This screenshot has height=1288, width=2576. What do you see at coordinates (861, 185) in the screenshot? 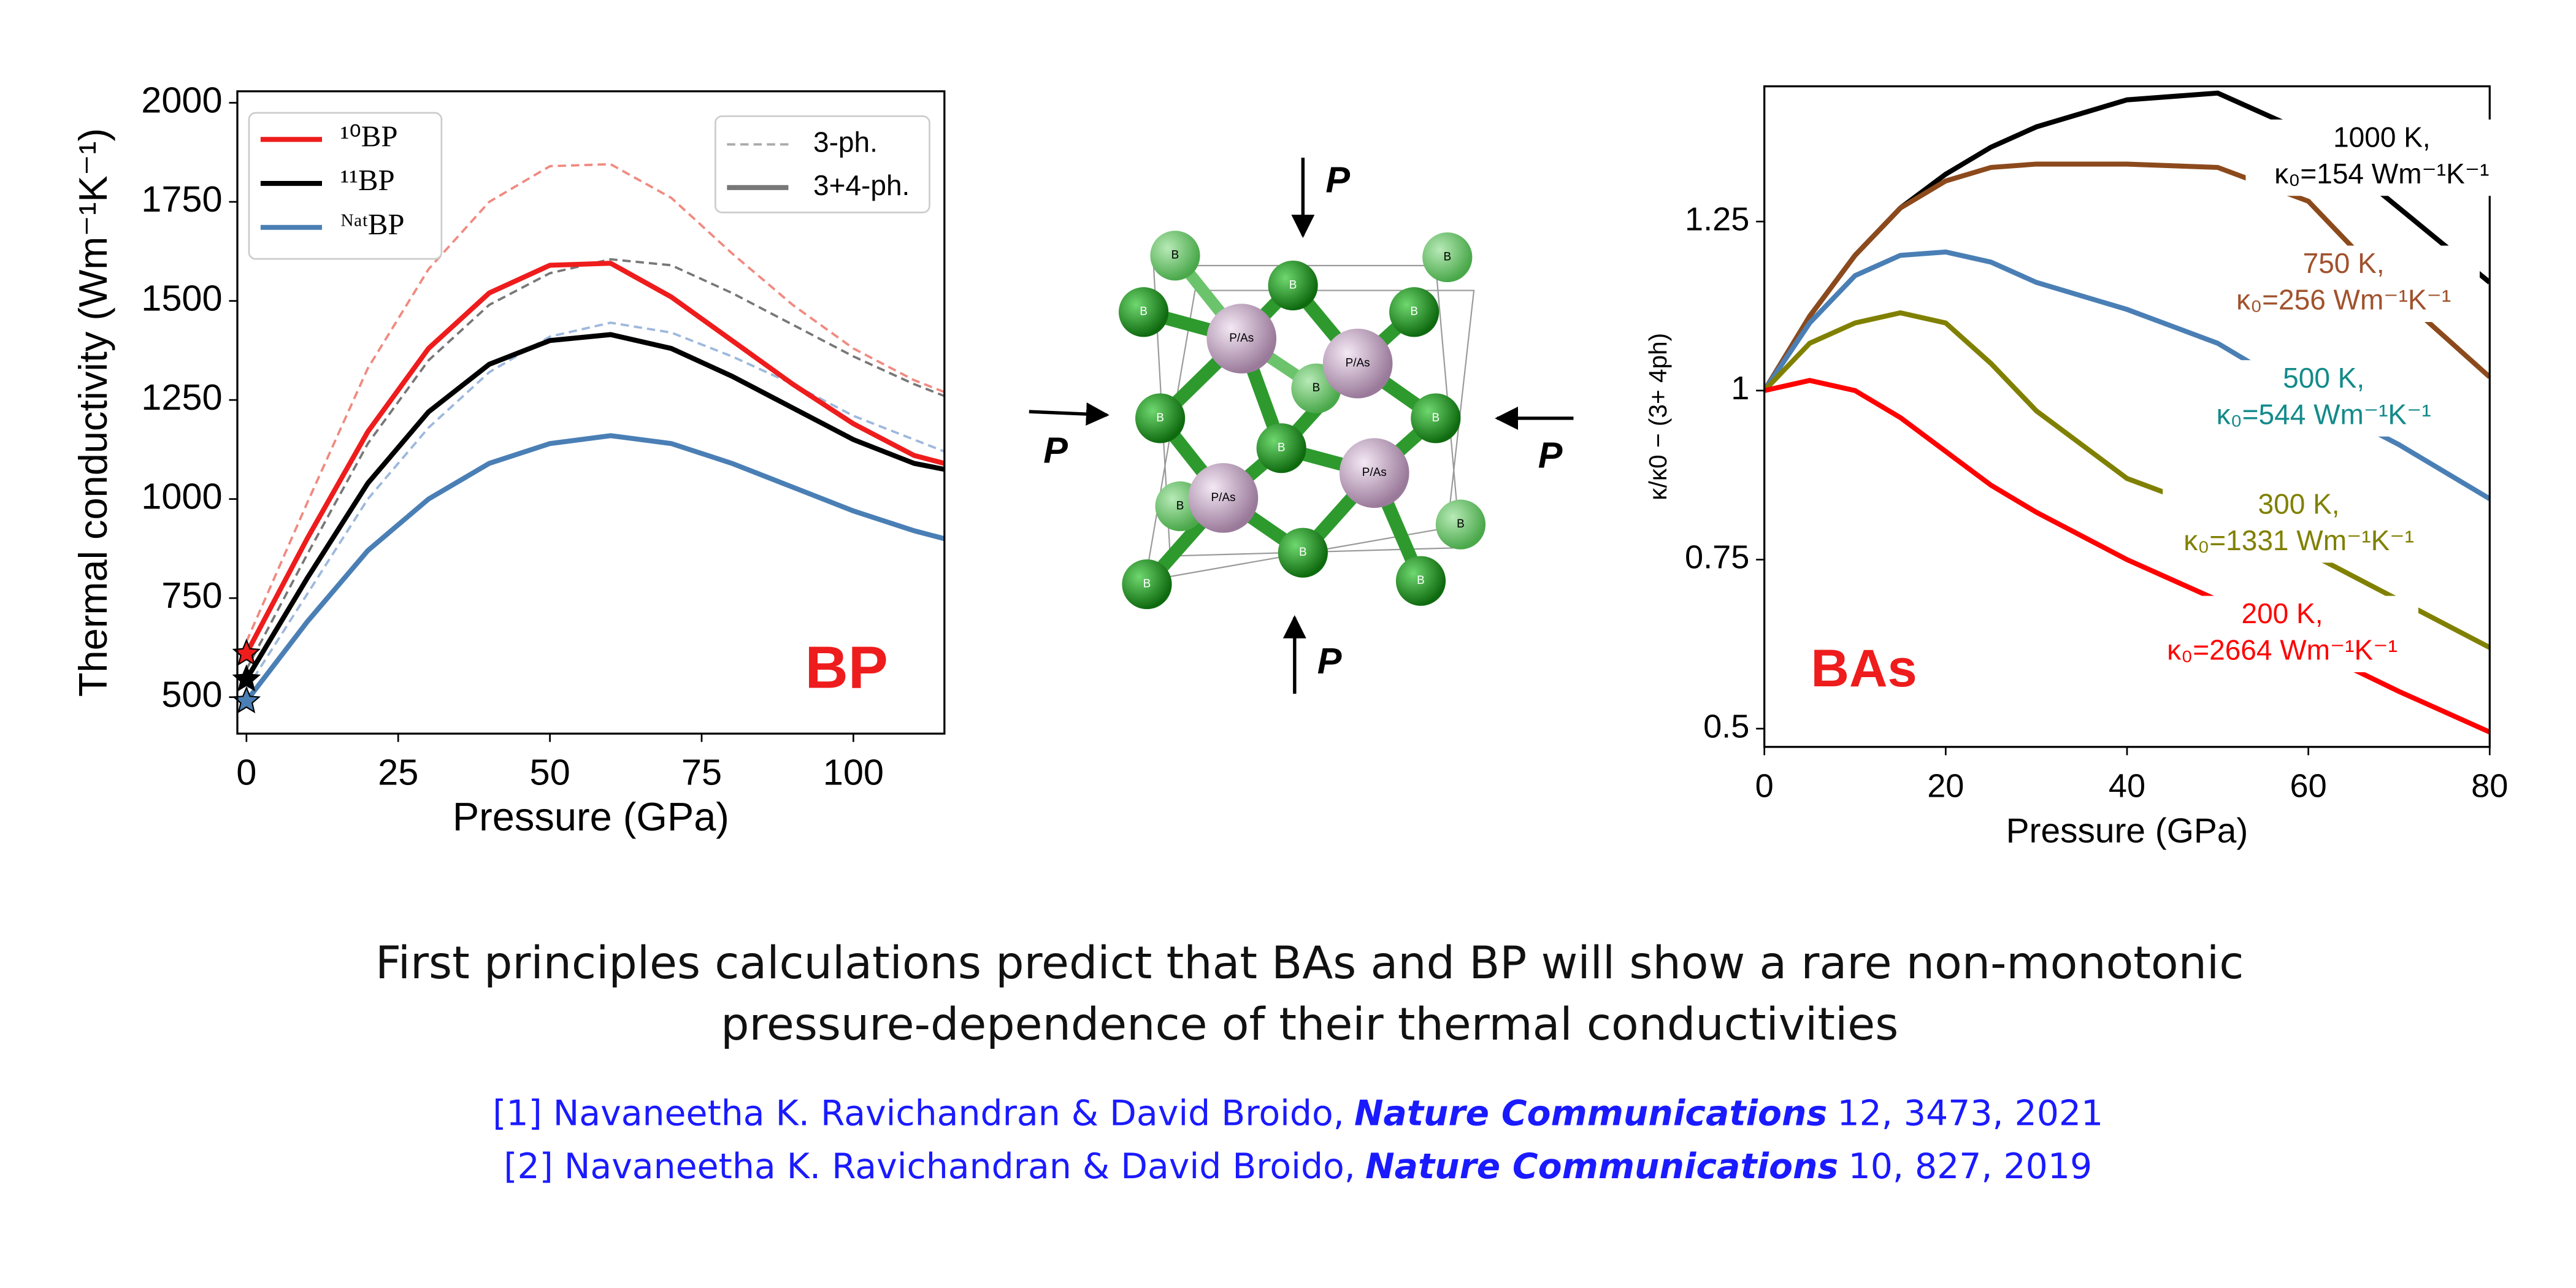
I see `legend-label: 3+4-ph.` at bounding box center [861, 185].